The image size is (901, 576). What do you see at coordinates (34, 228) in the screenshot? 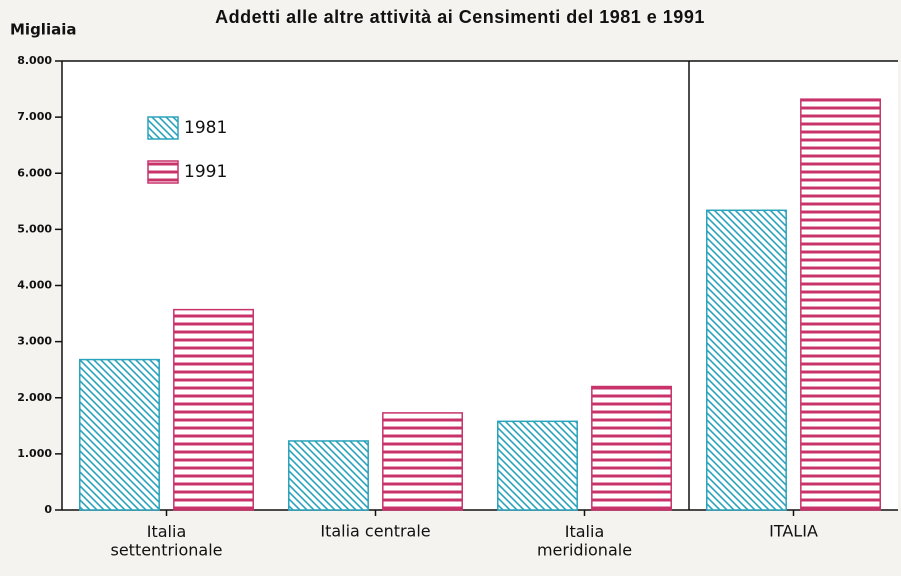
I see `y-tick-label: 5.000` at bounding box center [34, 228].